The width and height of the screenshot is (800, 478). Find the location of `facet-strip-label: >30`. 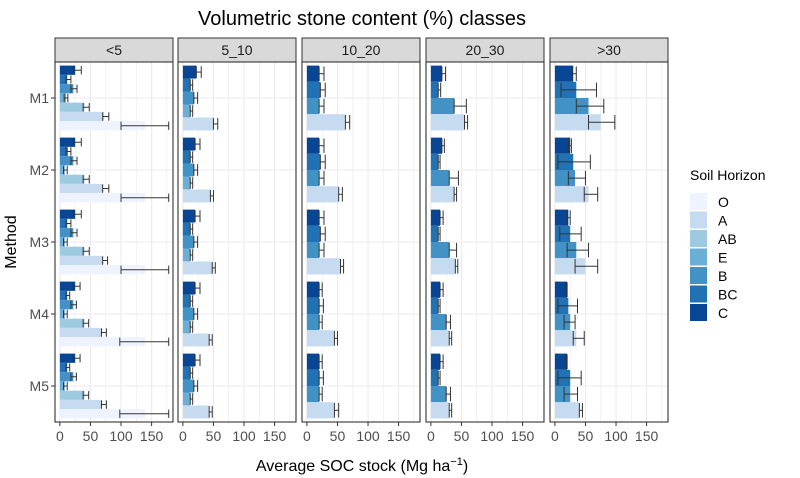

facet-strip-label: >30 is located at coordinates (609, 50).